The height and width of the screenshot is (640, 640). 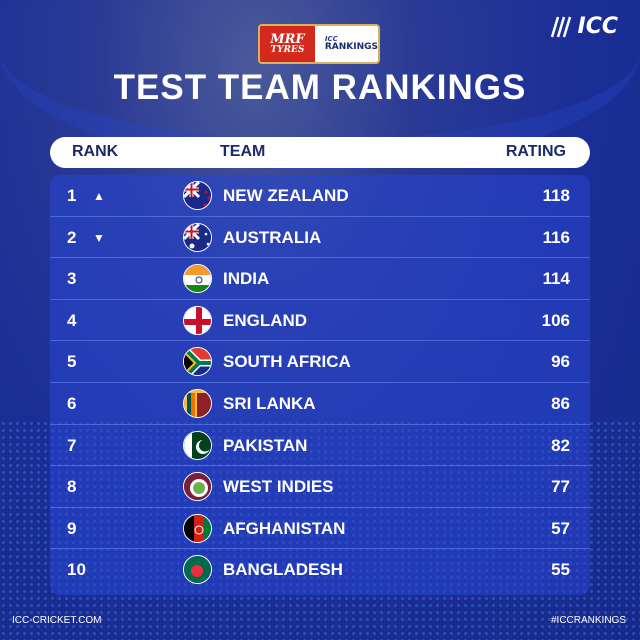 What do you see at coordinates (57, 620) in the screenshot?
I see `footer-website: ICC-CRICKET.COM` at bounding box center [57, 620].